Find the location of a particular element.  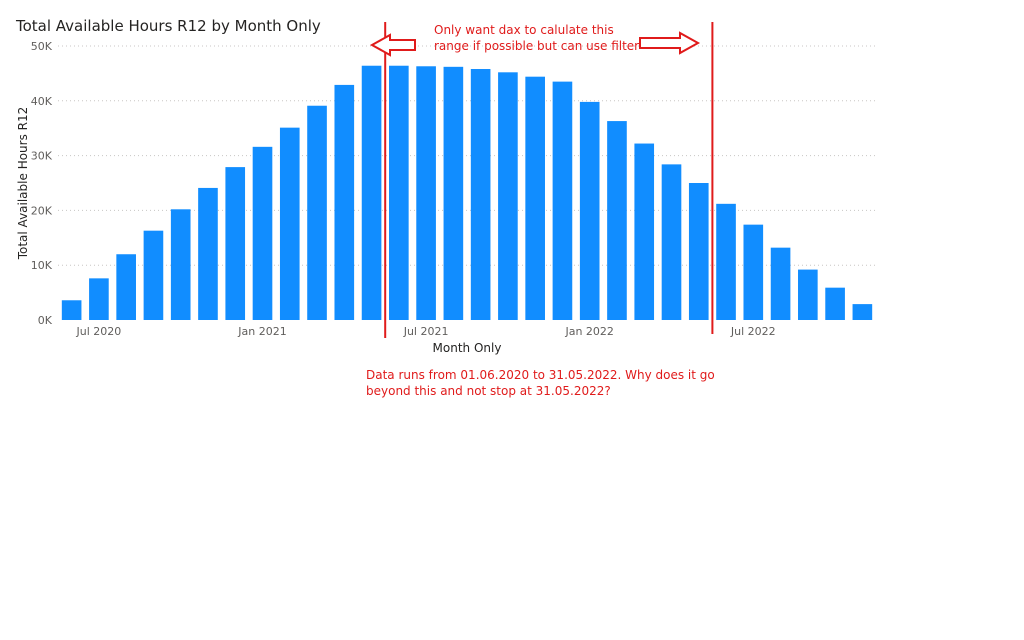

bar-aug-2021 is located at coordinates (453, 193).